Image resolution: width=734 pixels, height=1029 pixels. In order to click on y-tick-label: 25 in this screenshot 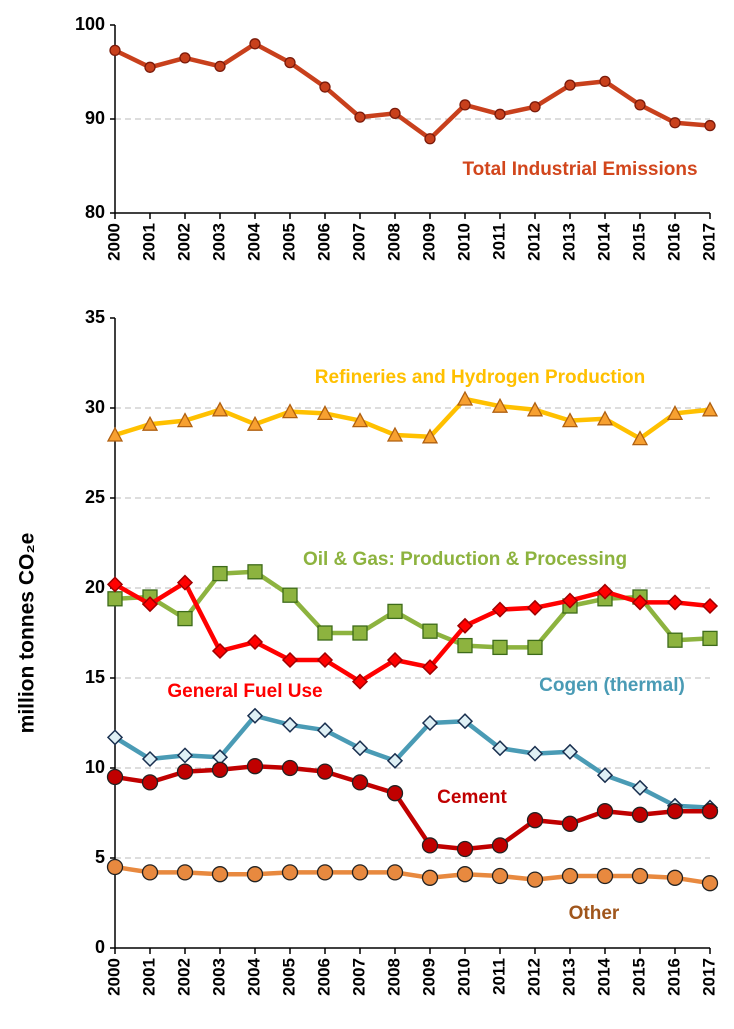, I will do `click(95, 497)`.